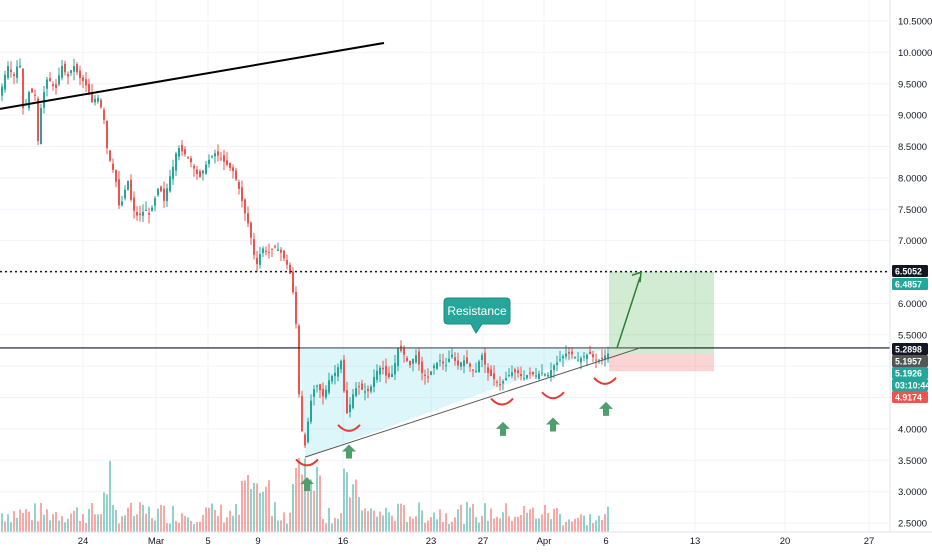 This screenshot has height=555, width=932. I want to click on price-badge-label: 5.2898, so click(908, 350).